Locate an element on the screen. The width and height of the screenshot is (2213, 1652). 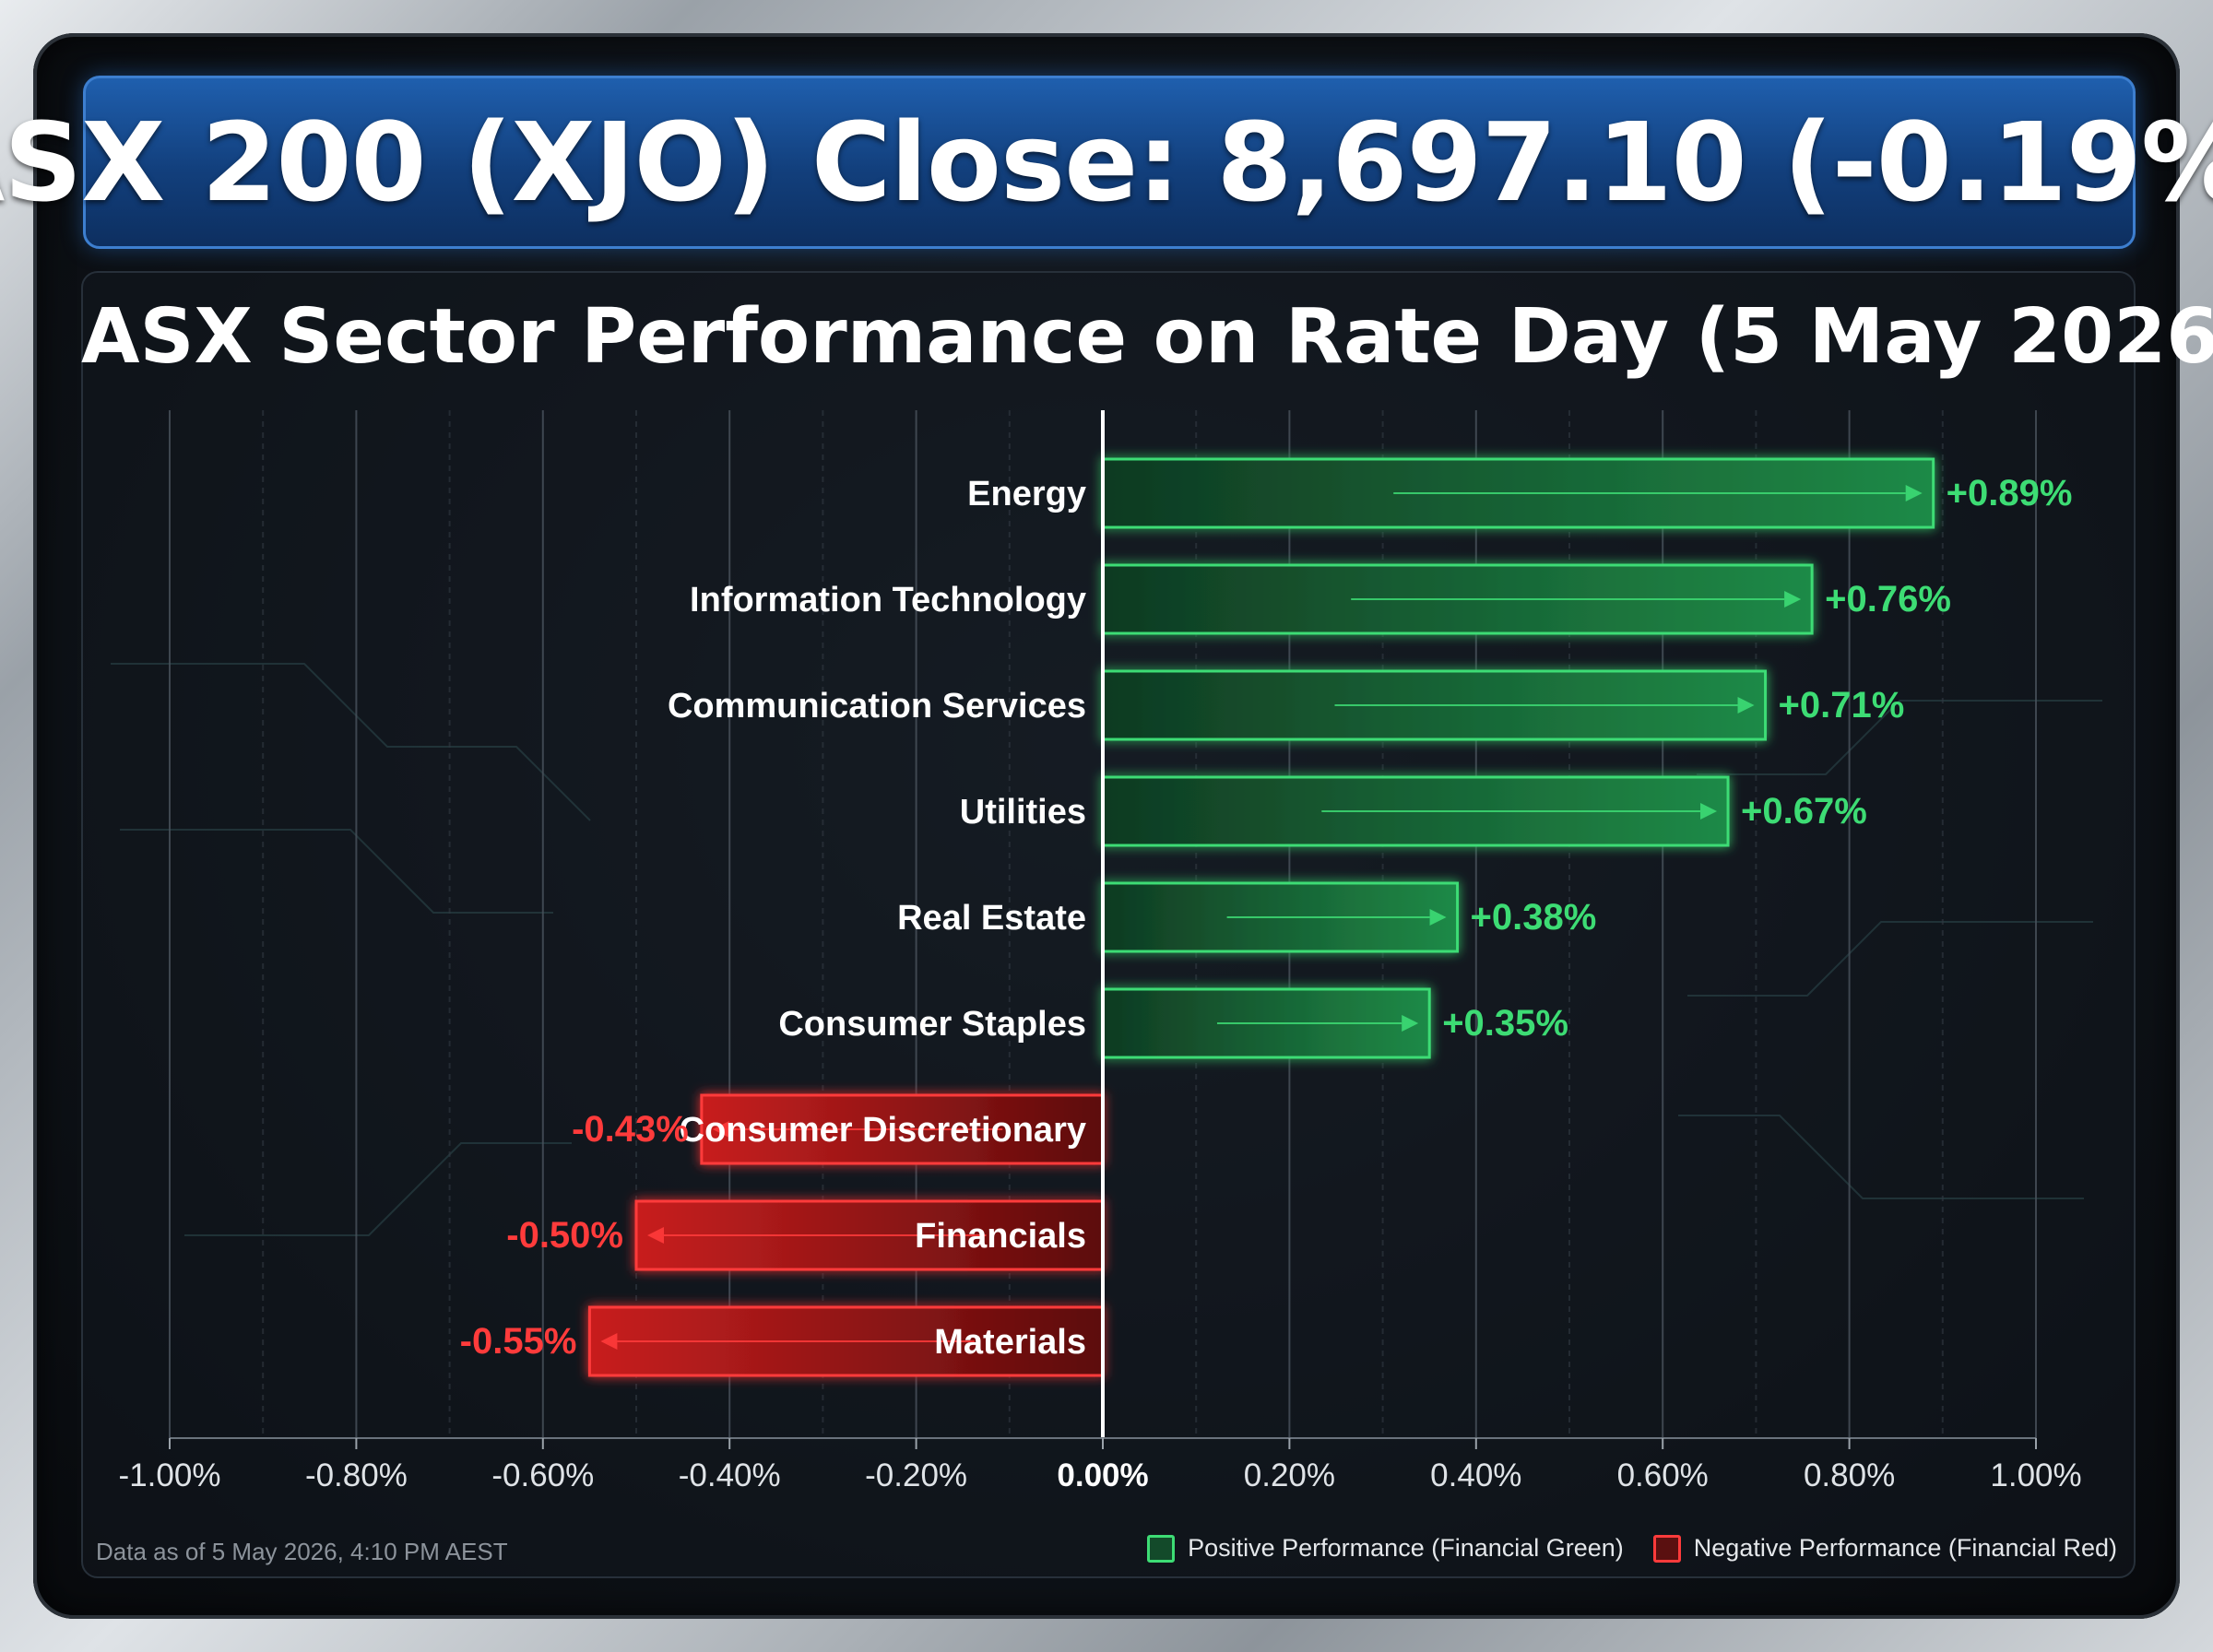
value-label: -0.43% is located at coordinates (630, 1129).